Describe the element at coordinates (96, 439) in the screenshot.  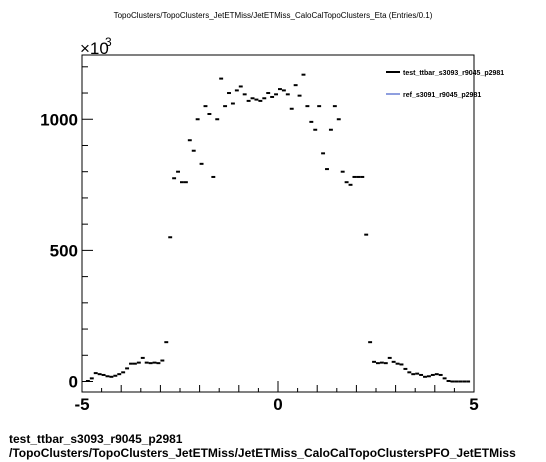
I see `footer-line-1: test_ttbar_s3093_r9045_p2981` at that location.